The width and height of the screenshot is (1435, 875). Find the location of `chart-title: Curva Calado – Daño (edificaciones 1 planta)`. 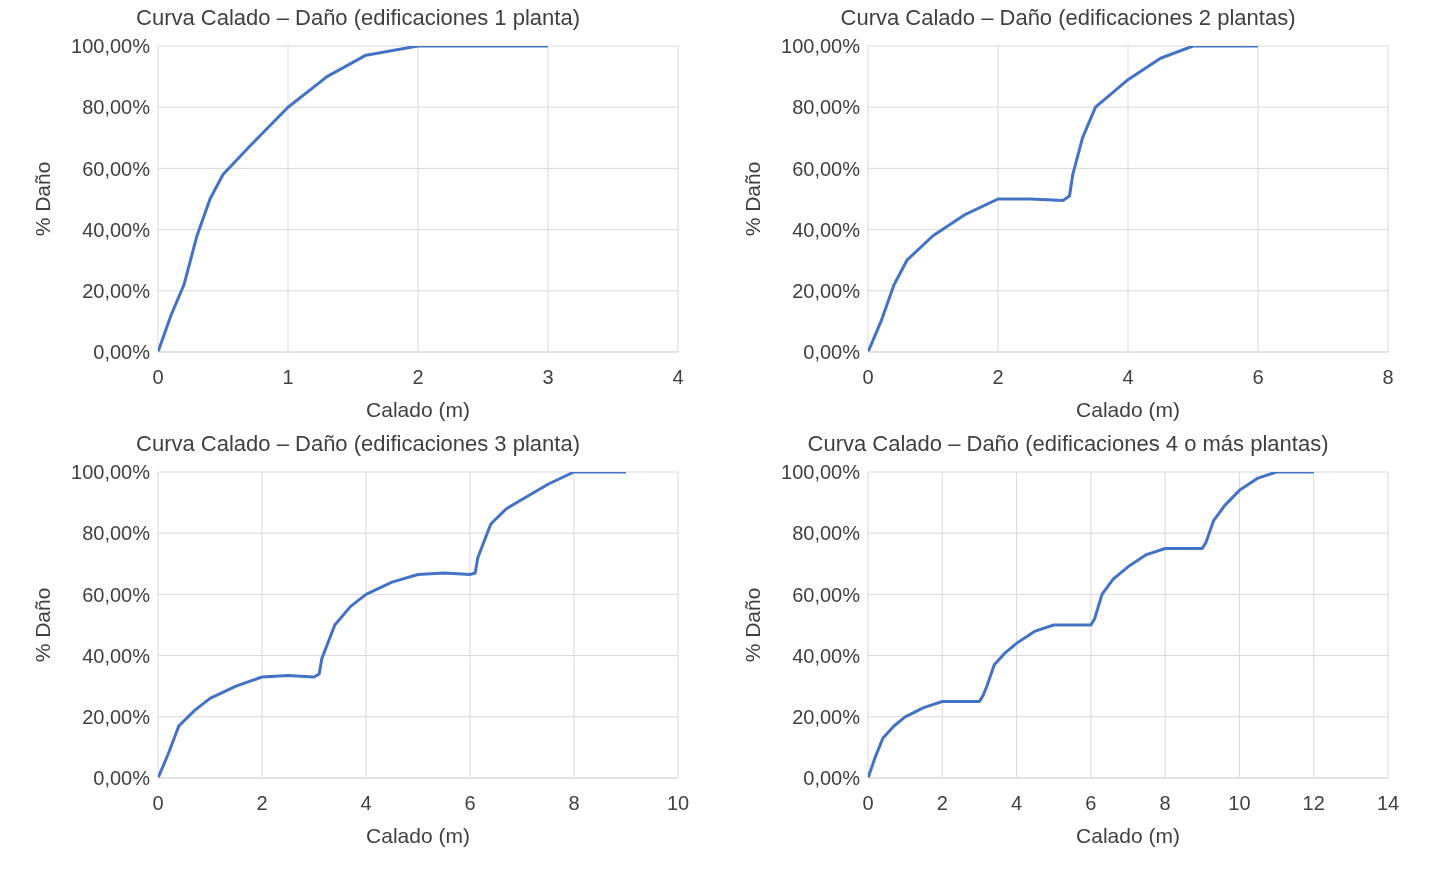

chart-title: Curva Calado – Daño (edificaciones 1 planta) is located at coordinates (358, 18).